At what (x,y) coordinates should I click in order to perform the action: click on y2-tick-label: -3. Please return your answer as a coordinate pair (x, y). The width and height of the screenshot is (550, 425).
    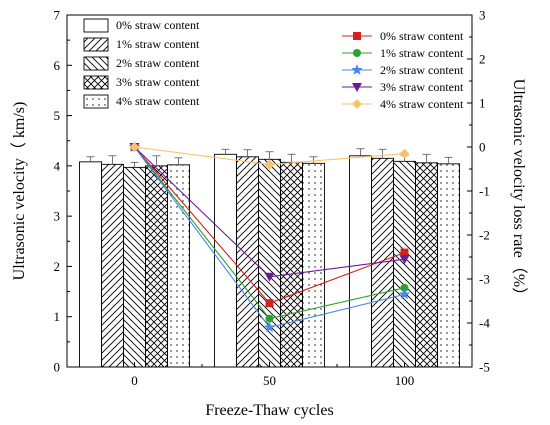
    Looking at the image, I should click on (484, 279).